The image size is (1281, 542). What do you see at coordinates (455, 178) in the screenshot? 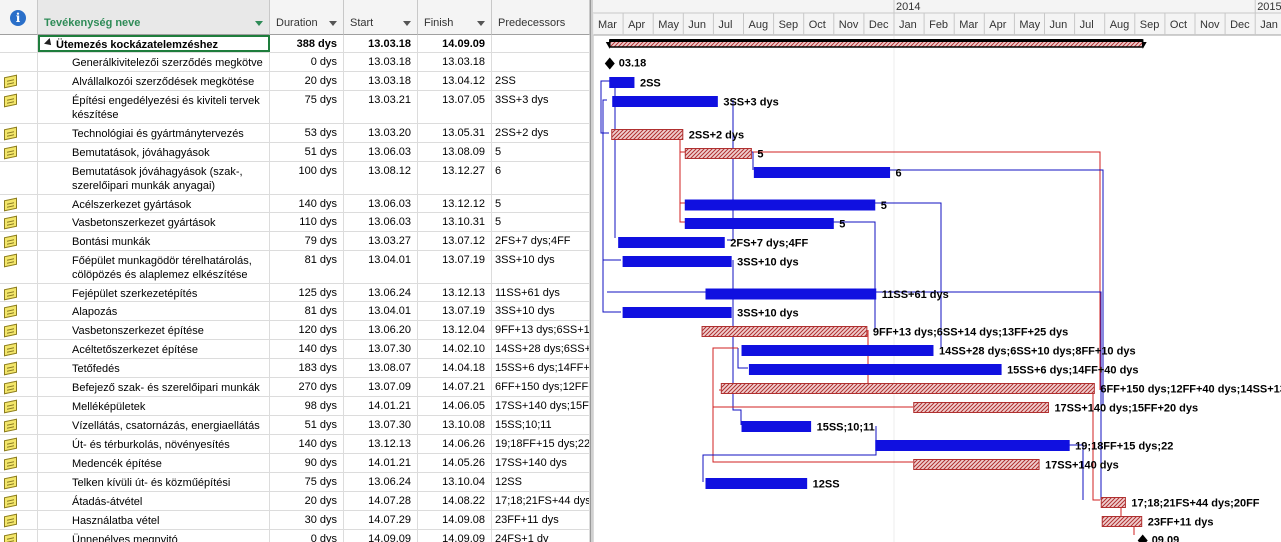
I see `finish-cell: 13.12.27` at bounding box center [455, 178].